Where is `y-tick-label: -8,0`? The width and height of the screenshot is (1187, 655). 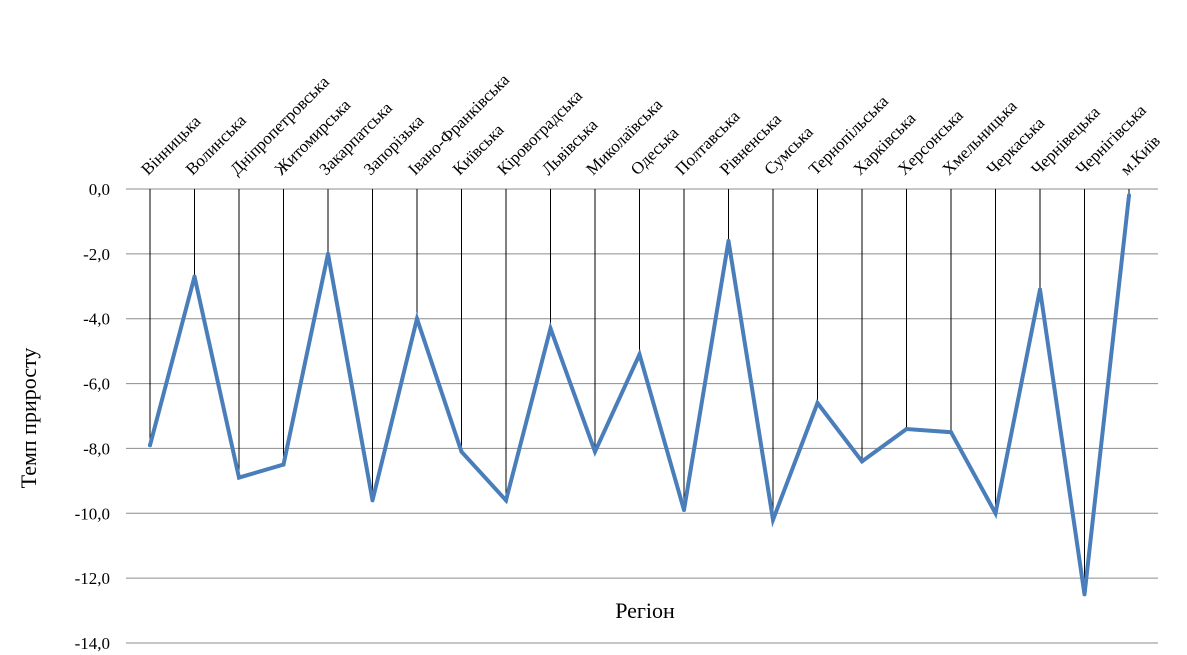 y-tick-label: -8,0 is located at coordinates (96, 448).